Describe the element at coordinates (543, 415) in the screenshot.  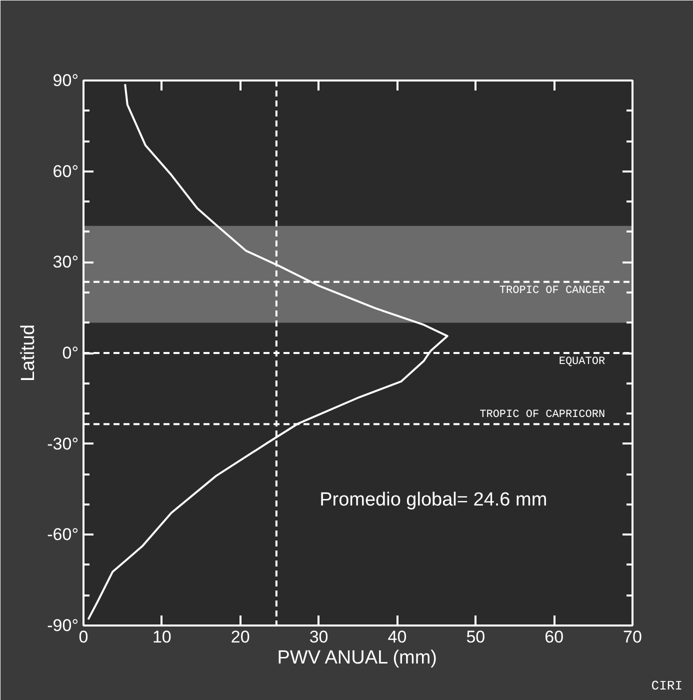
I see `ref-line-label: TROPIC OF CAPRICORN` at that location.